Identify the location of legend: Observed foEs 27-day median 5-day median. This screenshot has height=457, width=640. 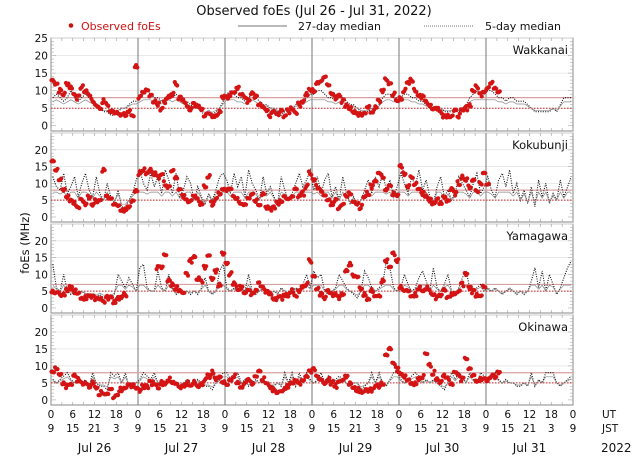
(314, 26).